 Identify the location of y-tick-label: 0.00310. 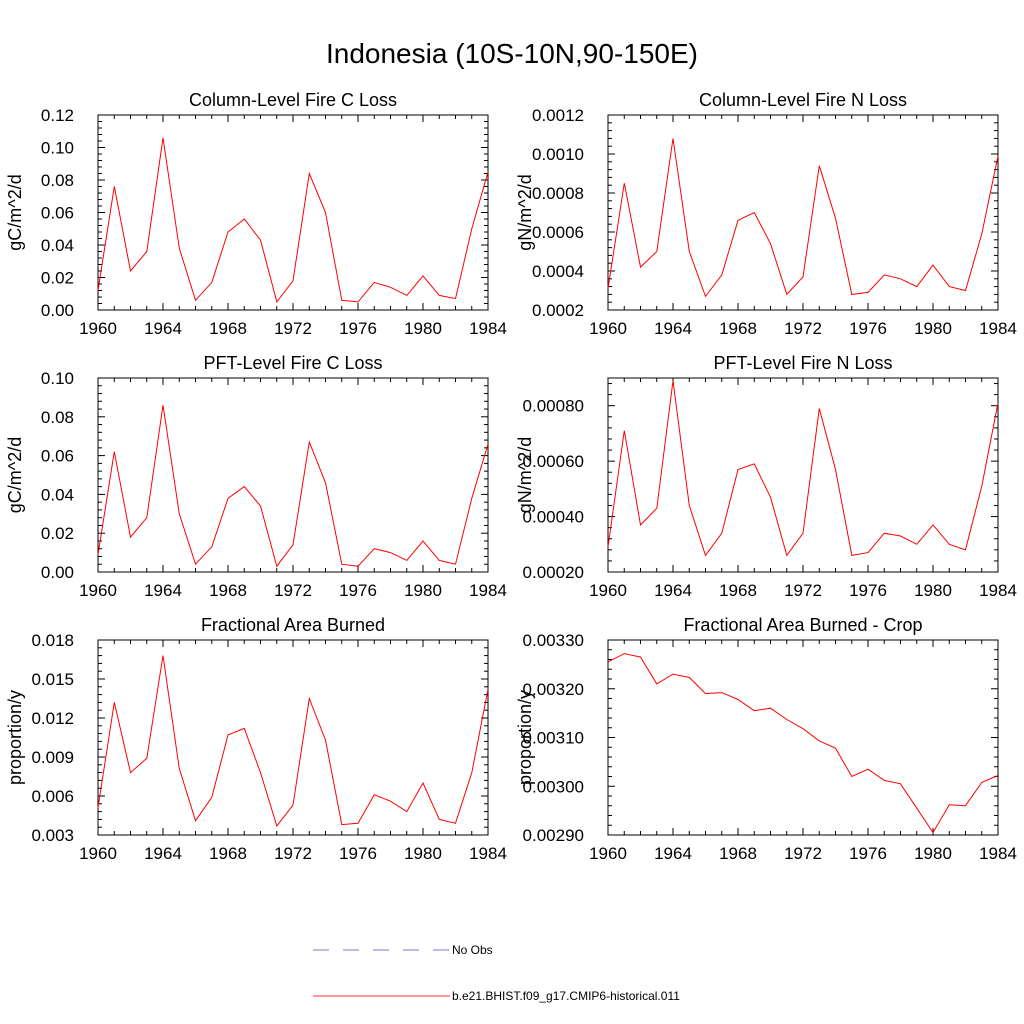
(553, 738).